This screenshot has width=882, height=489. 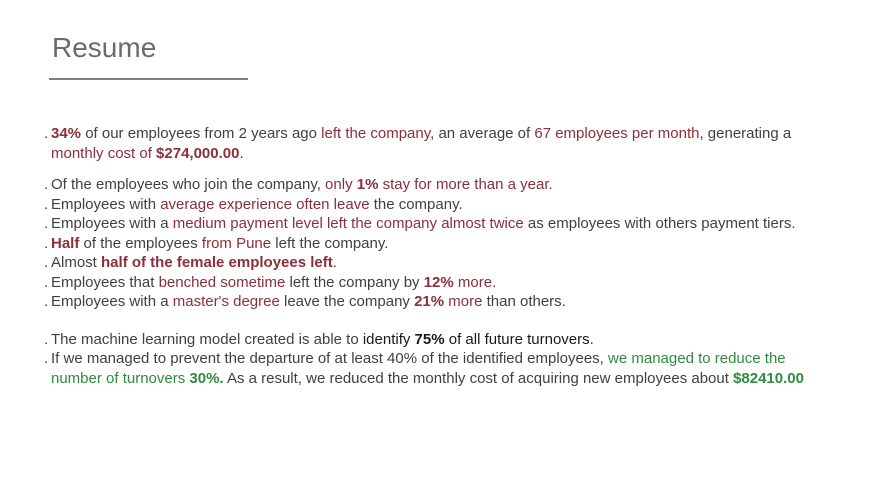 What do you see at coordinates (217, 262) in the screenshot?
I see `bullet-text-segment: half of the female employees left` at bounding box center [217, 262].